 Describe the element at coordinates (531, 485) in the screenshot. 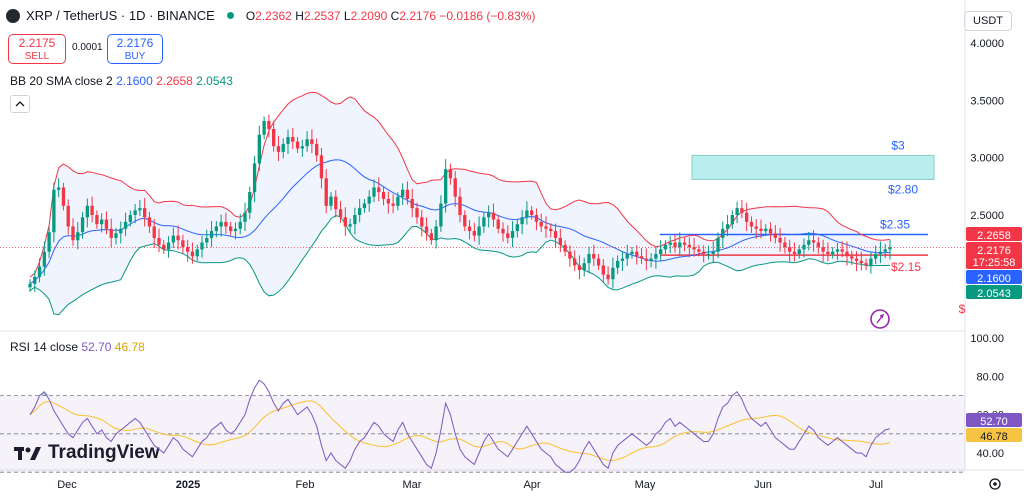

I see `time-tick-label: Apr` at that location.